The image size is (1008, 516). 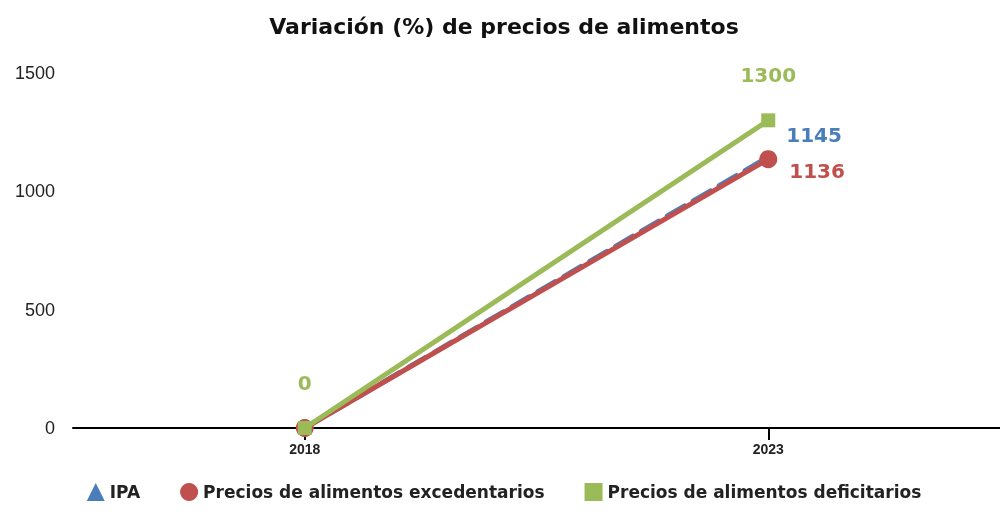 I want to click on data-label: 0, so click(x=304, y=383).